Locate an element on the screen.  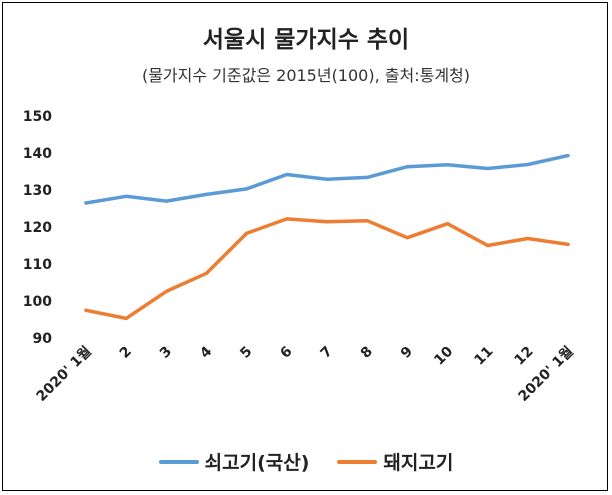
y-tick-label: 140 is located at coordinates (37, 154).